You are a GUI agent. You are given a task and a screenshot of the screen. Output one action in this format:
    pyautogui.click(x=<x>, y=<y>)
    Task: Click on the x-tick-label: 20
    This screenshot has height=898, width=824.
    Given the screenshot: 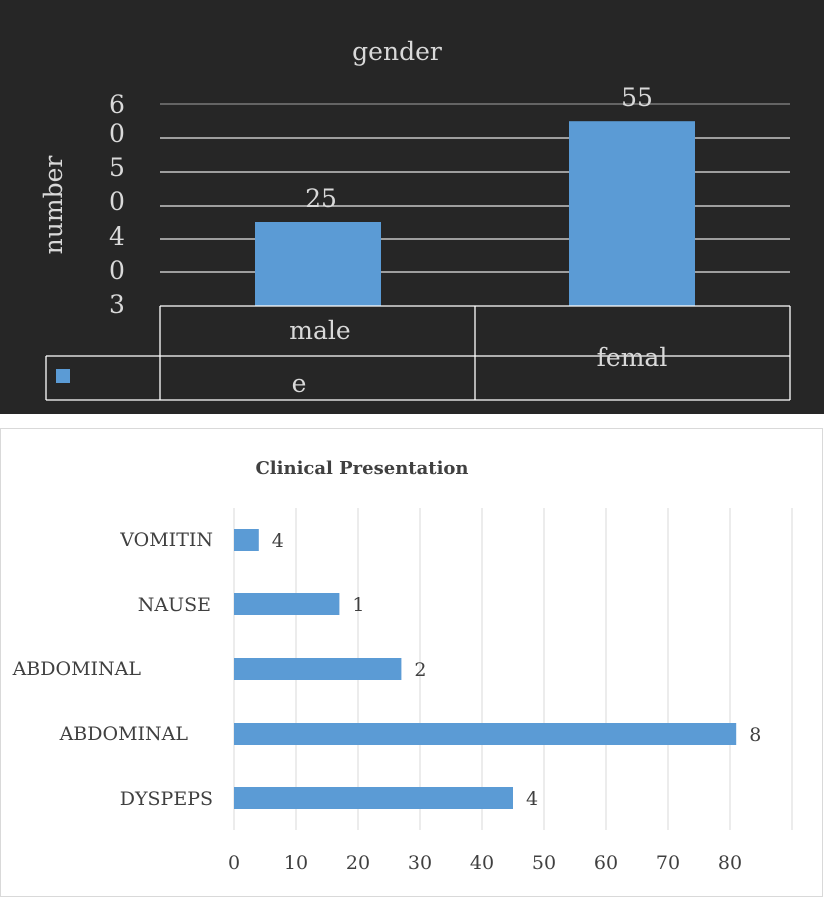 What is the action you would take?
    pyautogui.click(x=358, y=863)
    